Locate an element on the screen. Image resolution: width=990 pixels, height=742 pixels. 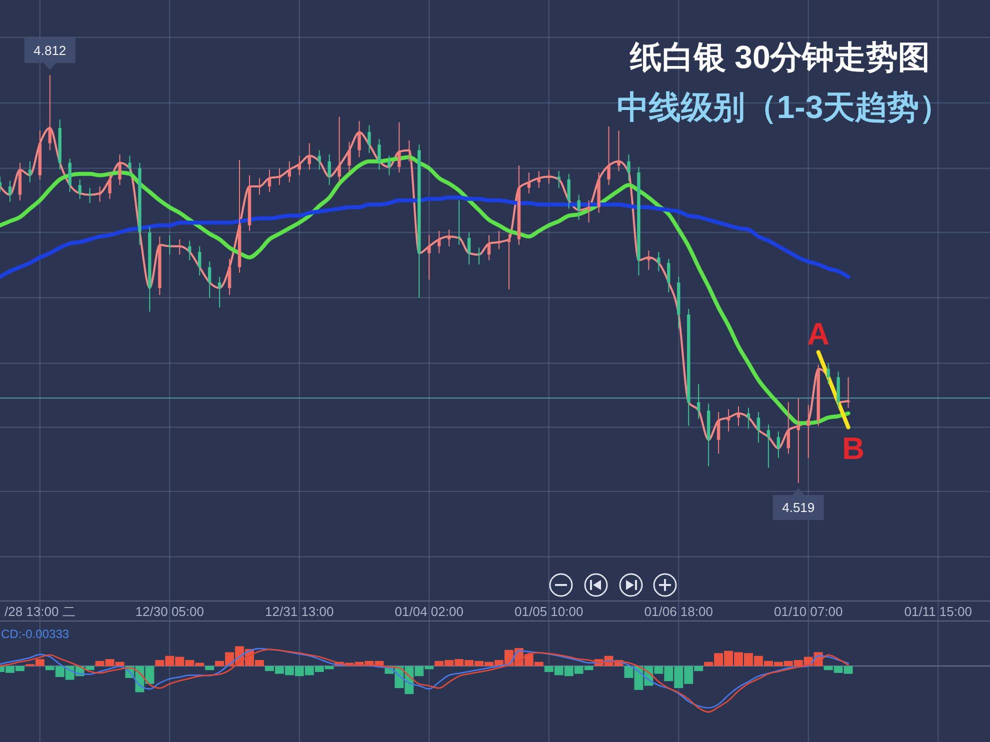
text: CD:-0.00333 is located at coordinates (35, 634).